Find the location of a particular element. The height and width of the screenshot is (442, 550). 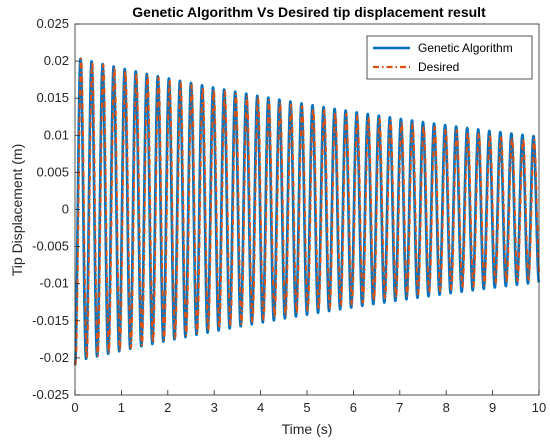

y-tick-label: 0.015 is located at coordinates (52, 97).